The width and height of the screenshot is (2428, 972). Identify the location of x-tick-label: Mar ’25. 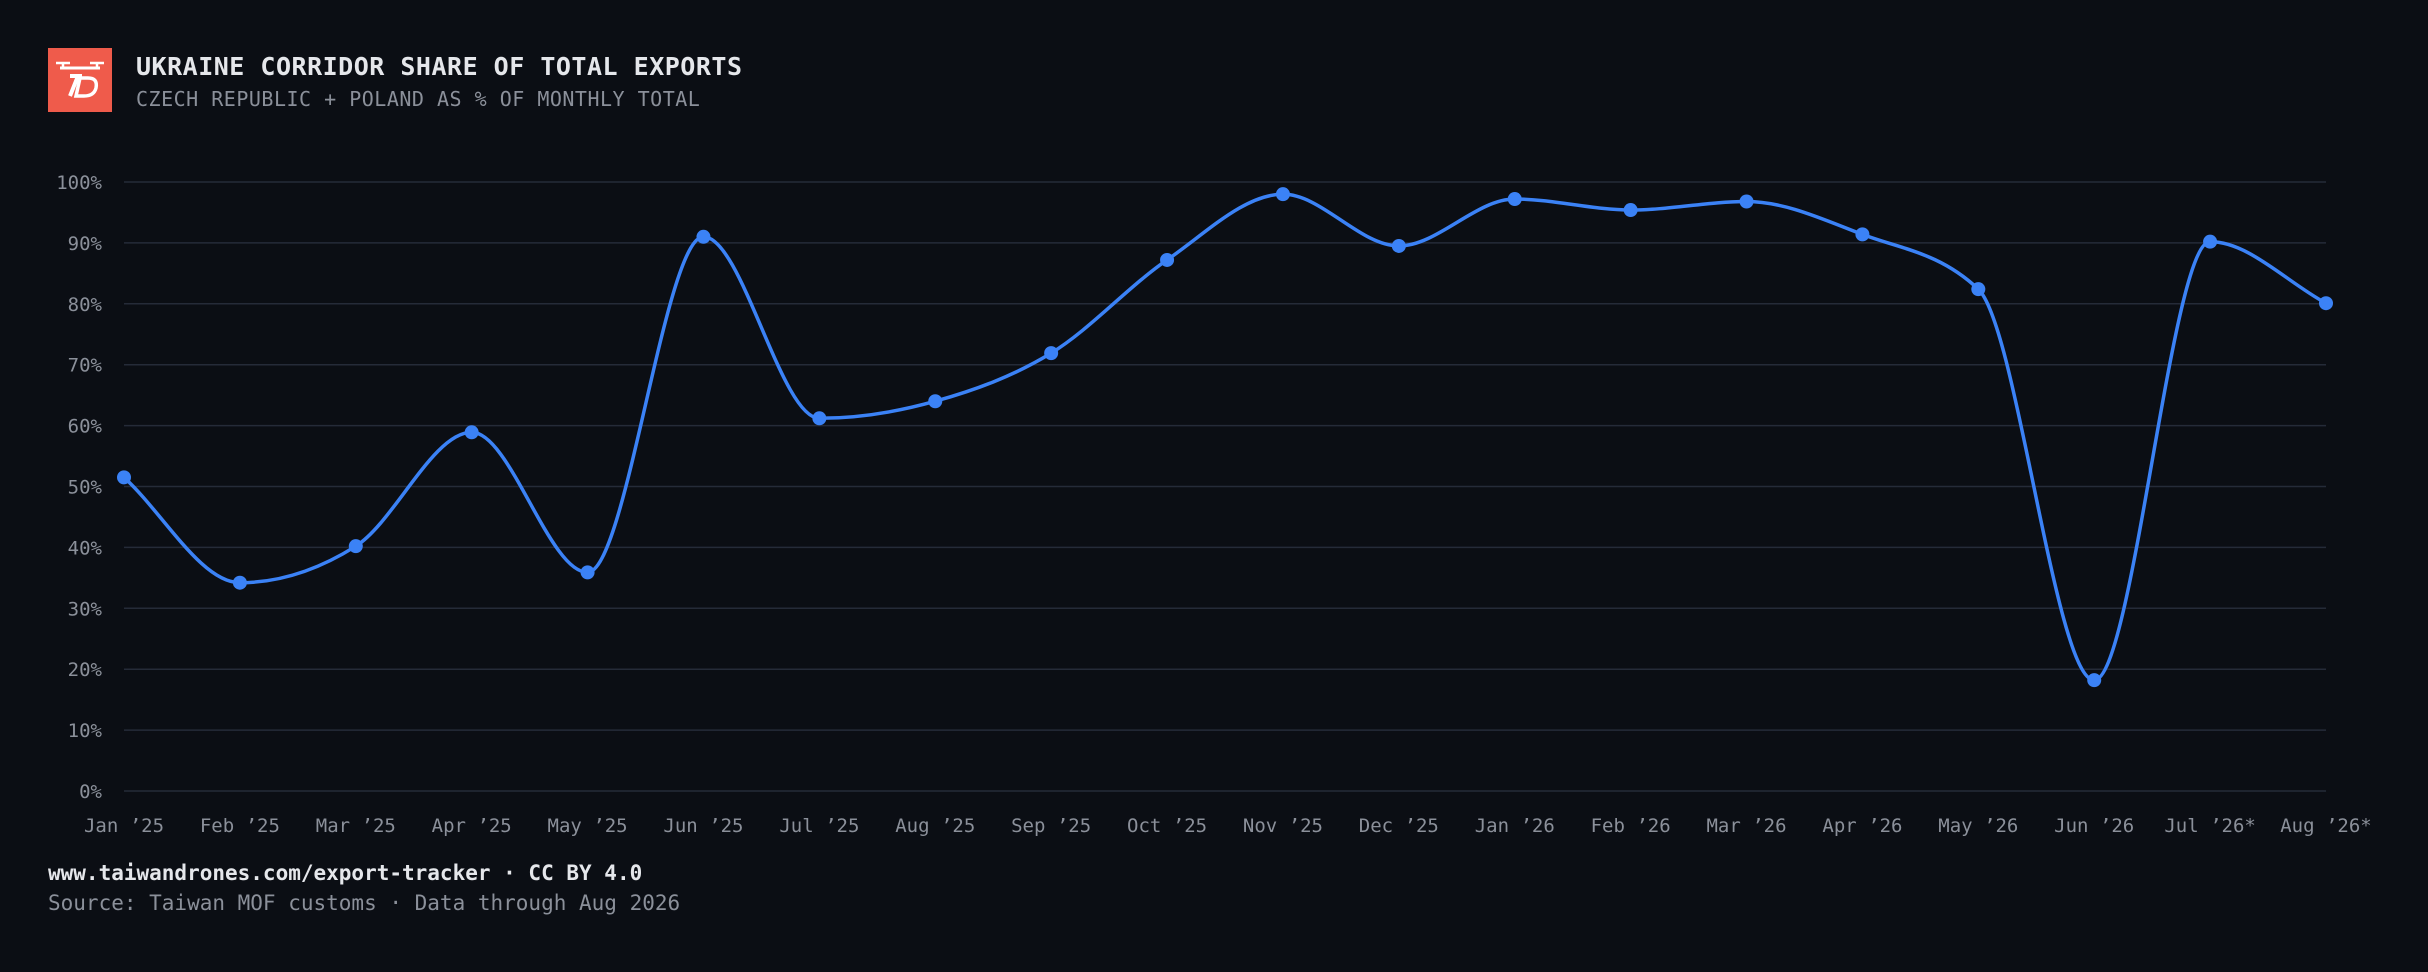
(356, 826).